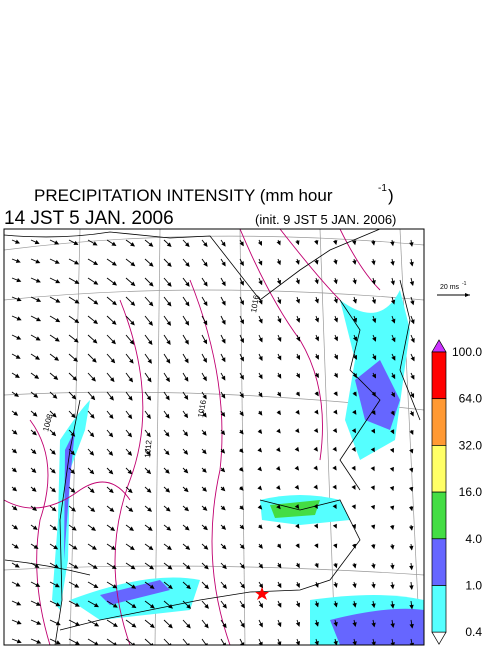  What do you see at coordinates (473, 632) in the screenshot?
I see `colorbar-label: 0.4` at bounding box center [473, 632].